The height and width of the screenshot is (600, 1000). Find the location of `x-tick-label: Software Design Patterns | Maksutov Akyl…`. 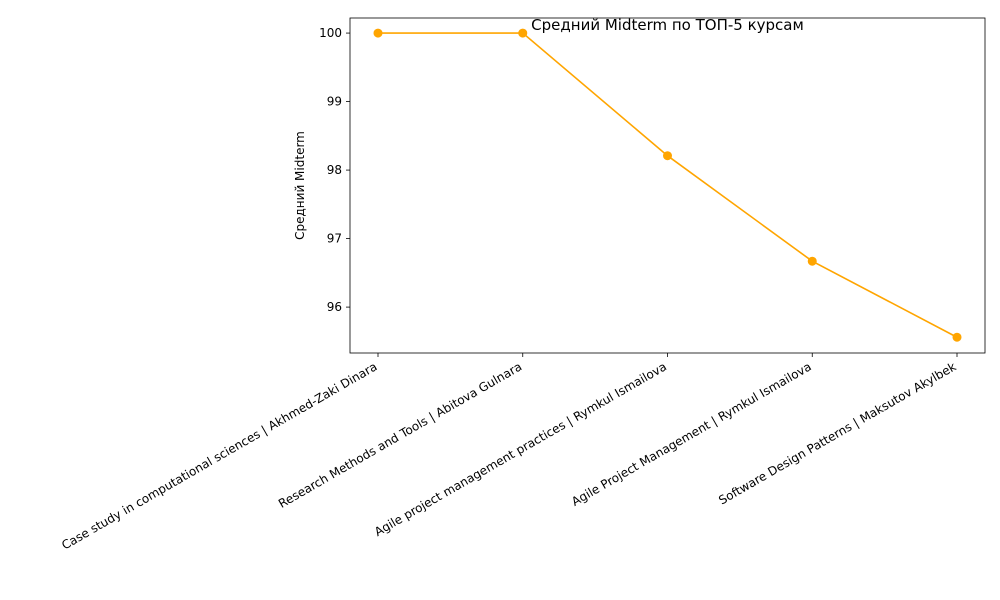

x-tick-label: Software Design Patterns | Maksutov Akyl… is located at coordinates (837, 433).